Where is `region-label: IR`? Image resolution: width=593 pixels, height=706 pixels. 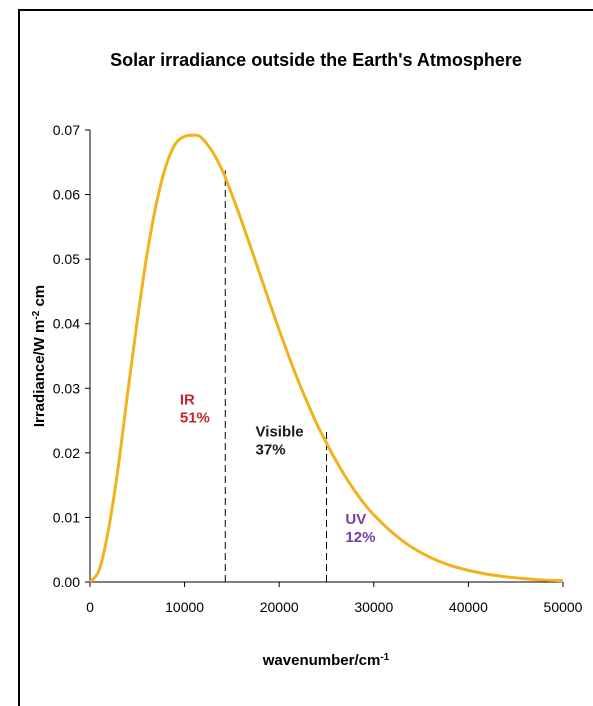 region-label: IR is located at coordinates (187, 399).